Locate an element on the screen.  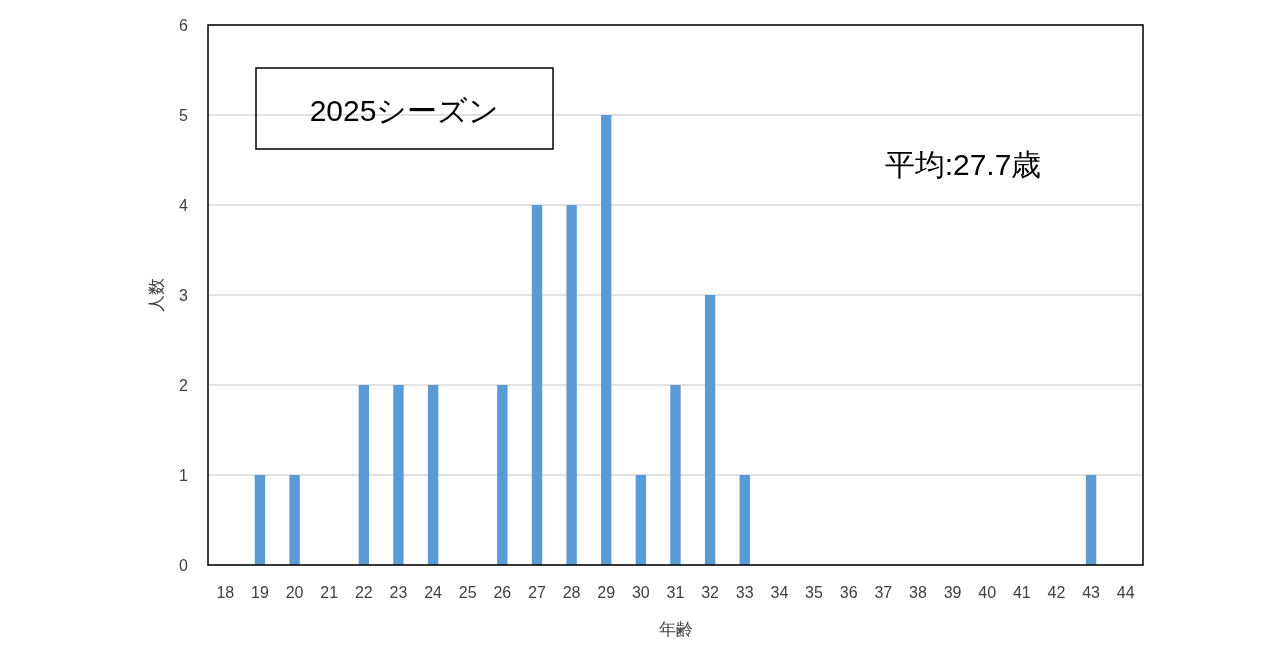
x-tick-label: 42 is located at coordinates (1056, 592).